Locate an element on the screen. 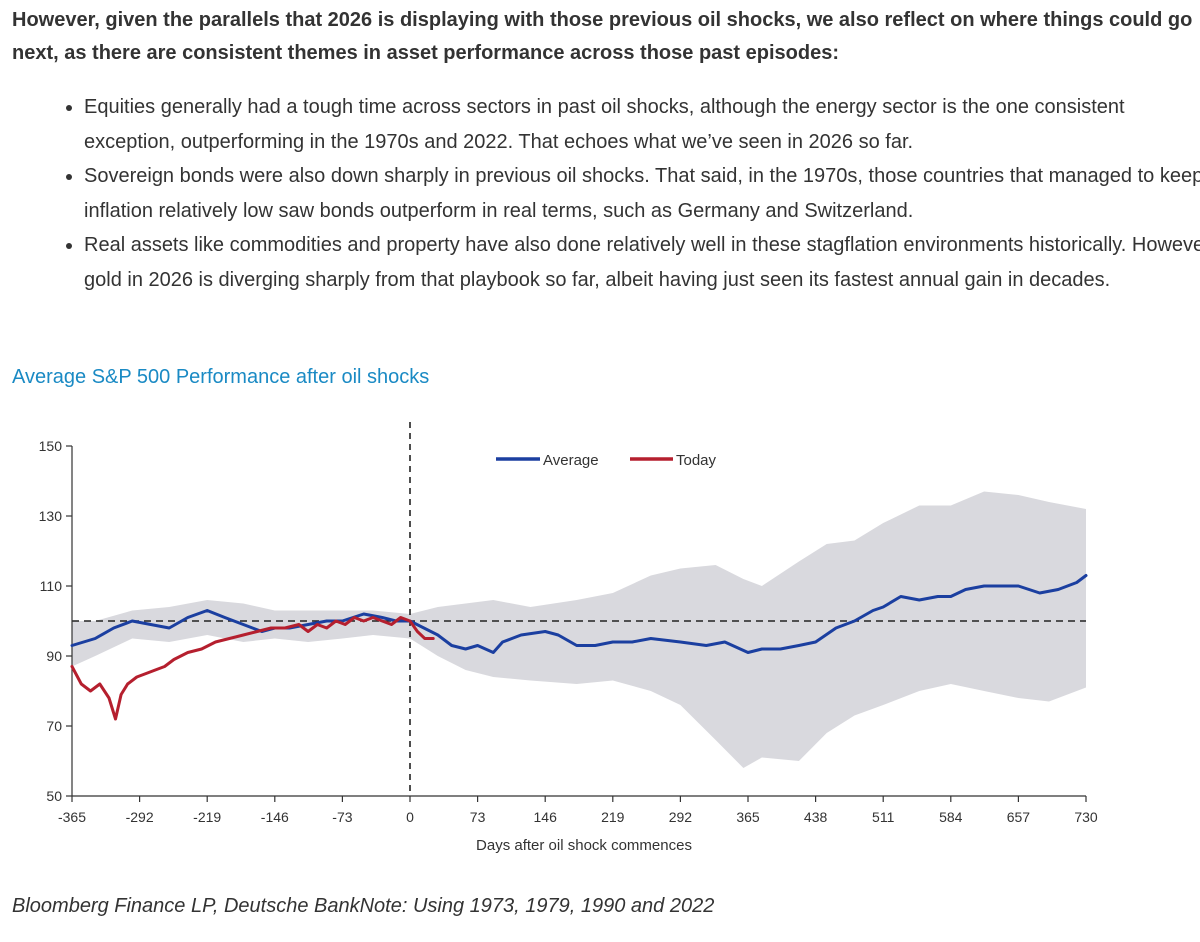 This screenshot has height=942, width=1200. series-layer is located at coordinates (579, 647).